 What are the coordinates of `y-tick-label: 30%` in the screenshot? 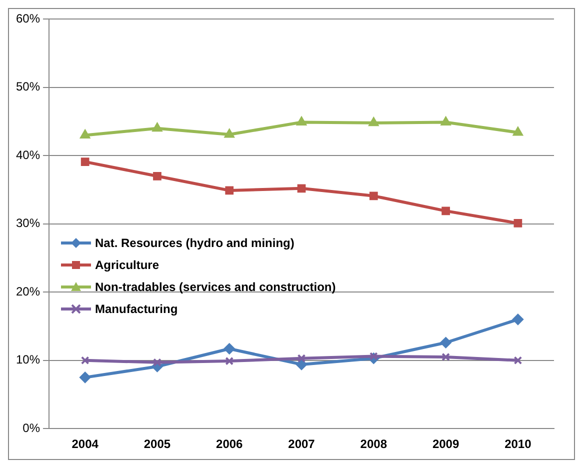 It's located at (28, 223).